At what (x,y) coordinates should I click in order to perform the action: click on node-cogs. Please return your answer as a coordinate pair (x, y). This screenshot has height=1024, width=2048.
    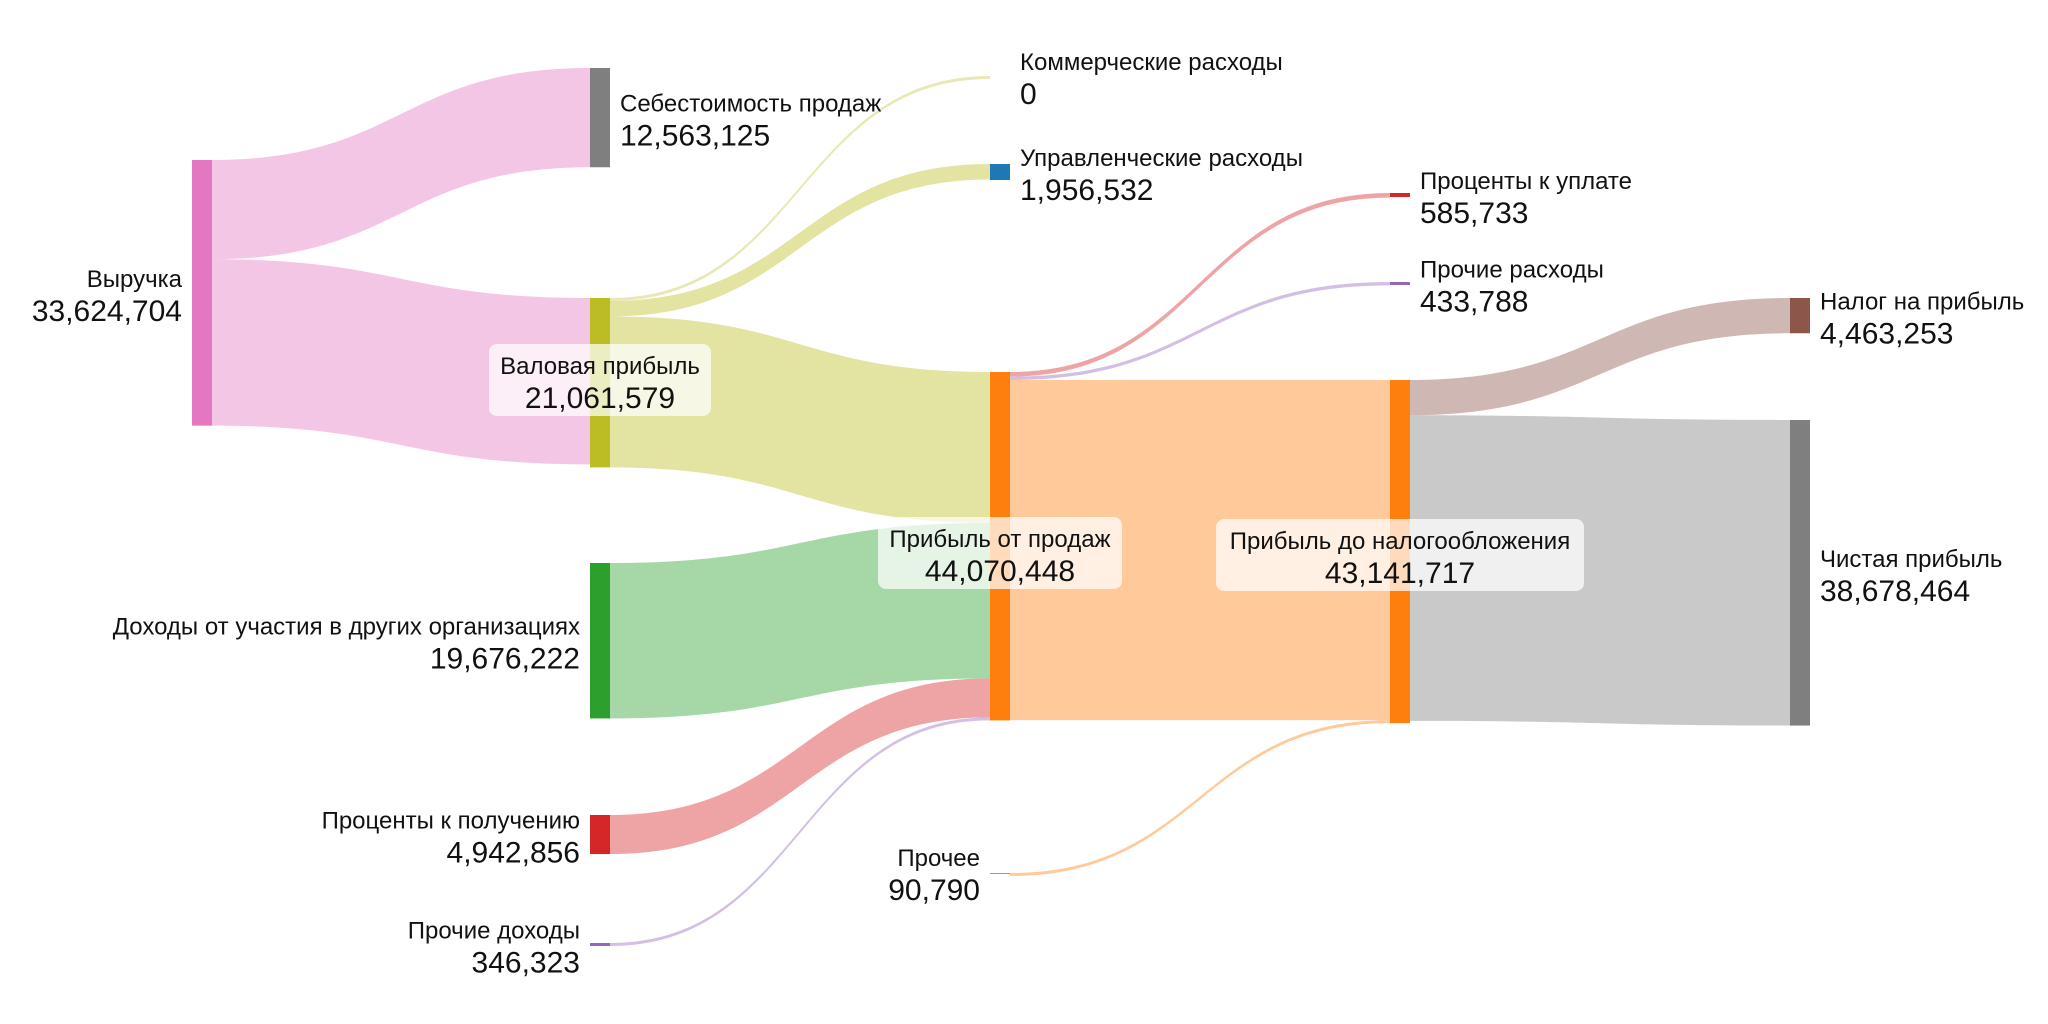
    Looking at the image, I should click on (600, 118).